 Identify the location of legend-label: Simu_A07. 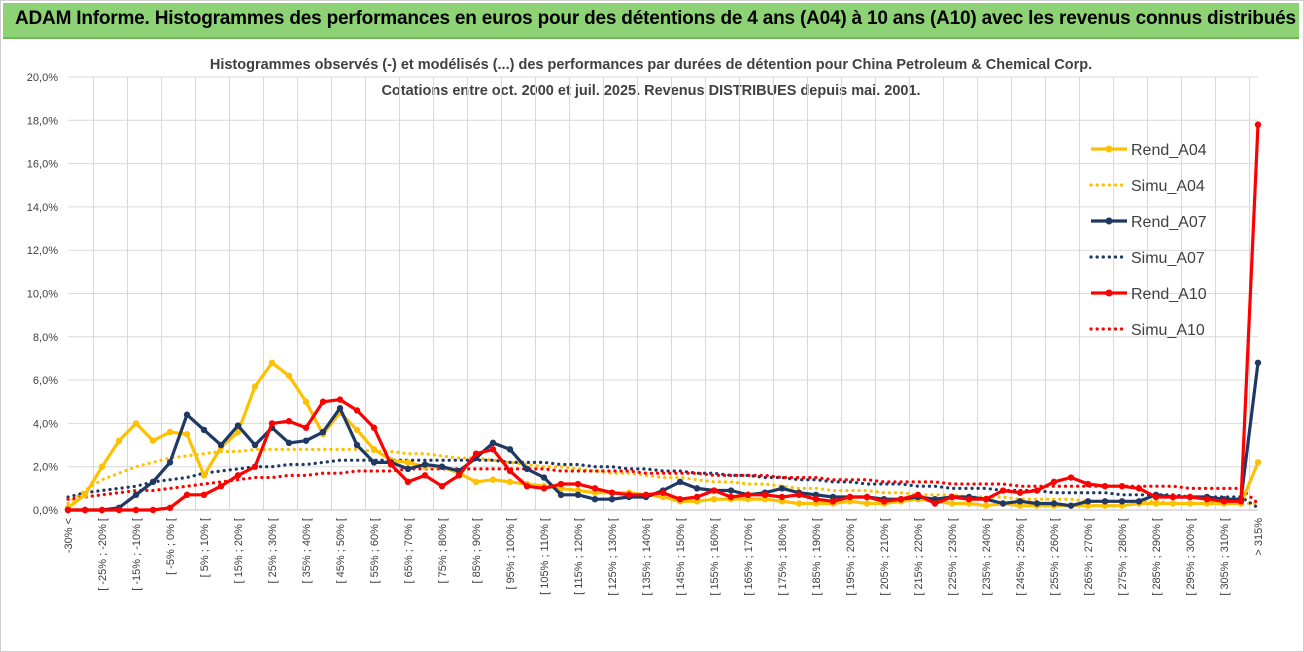
(1168, 258).